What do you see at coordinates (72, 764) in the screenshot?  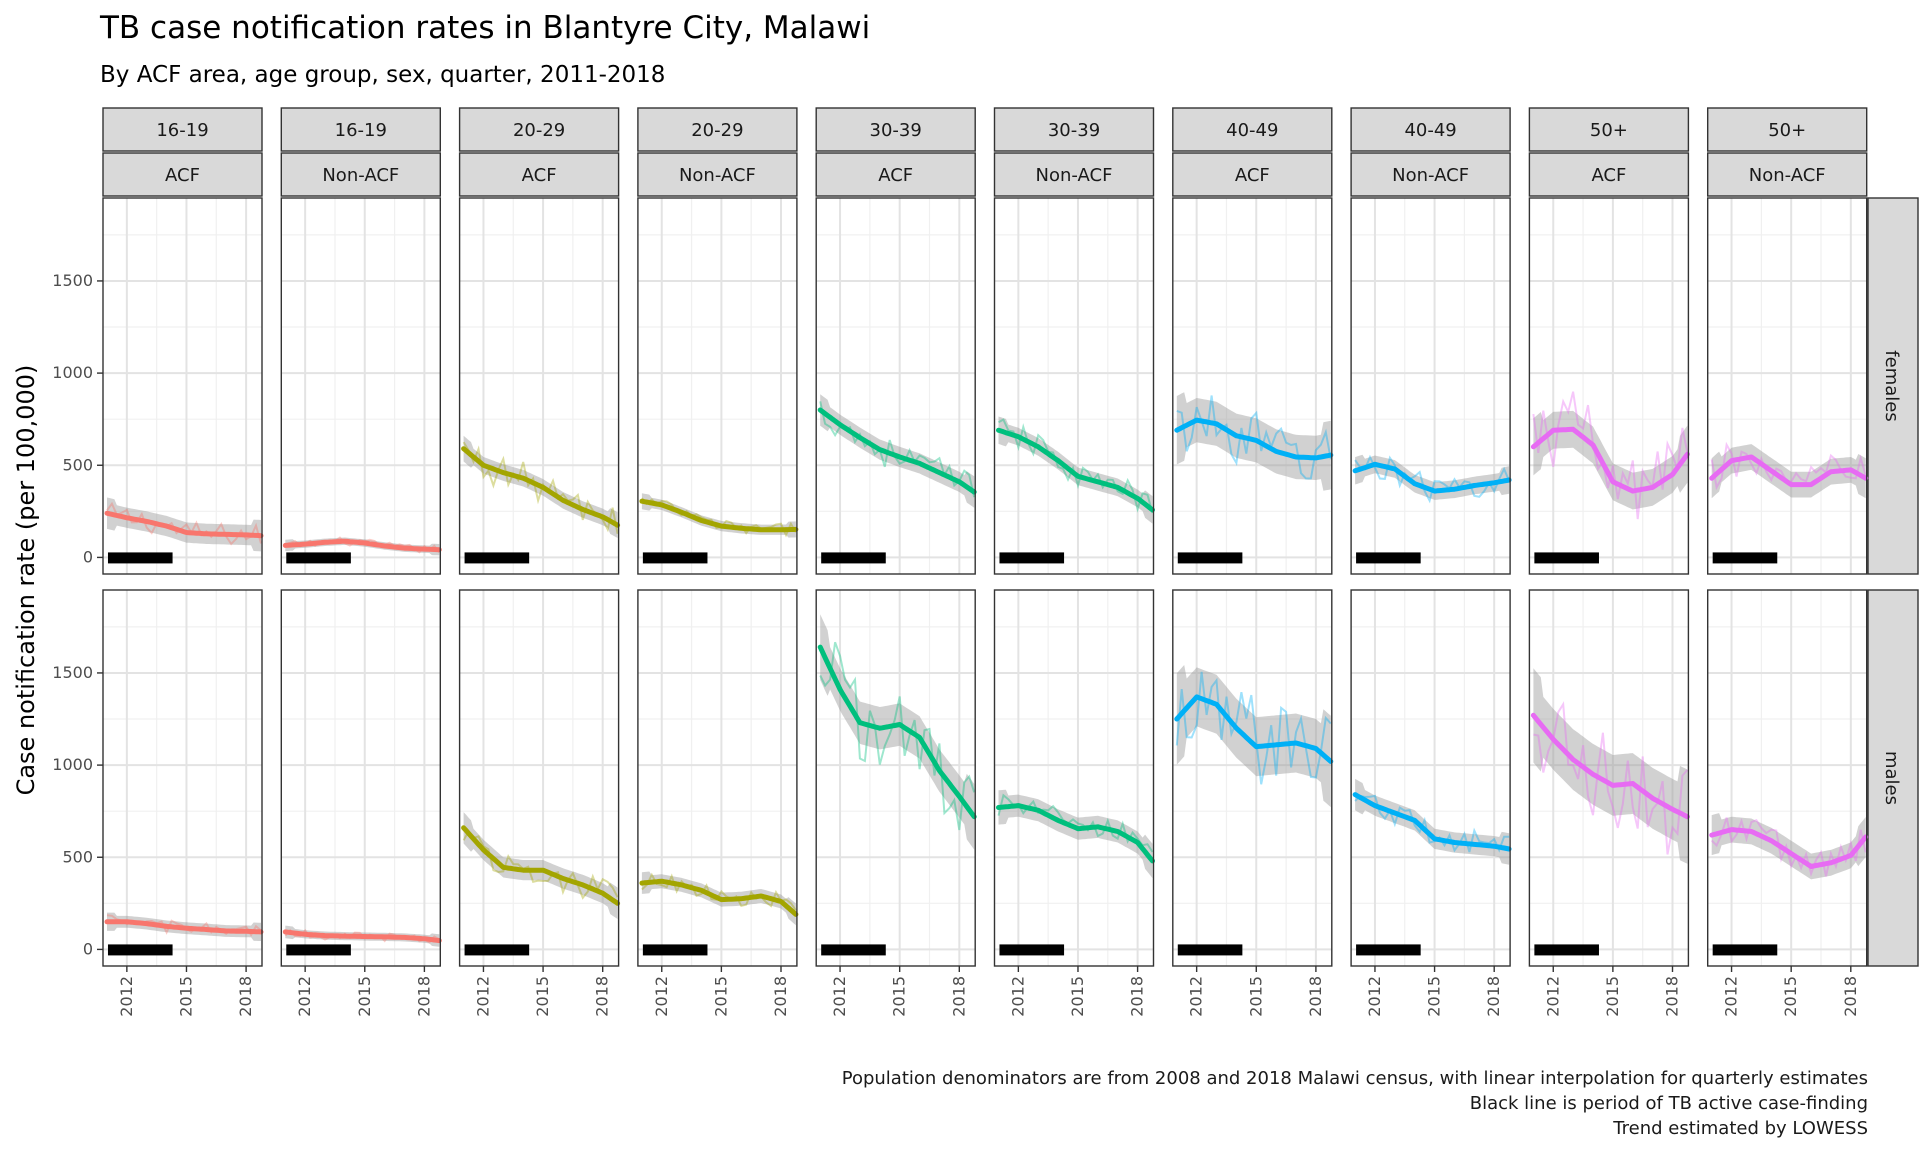 I see `y-tick-label: 1000` at bounding box center [72, 764].